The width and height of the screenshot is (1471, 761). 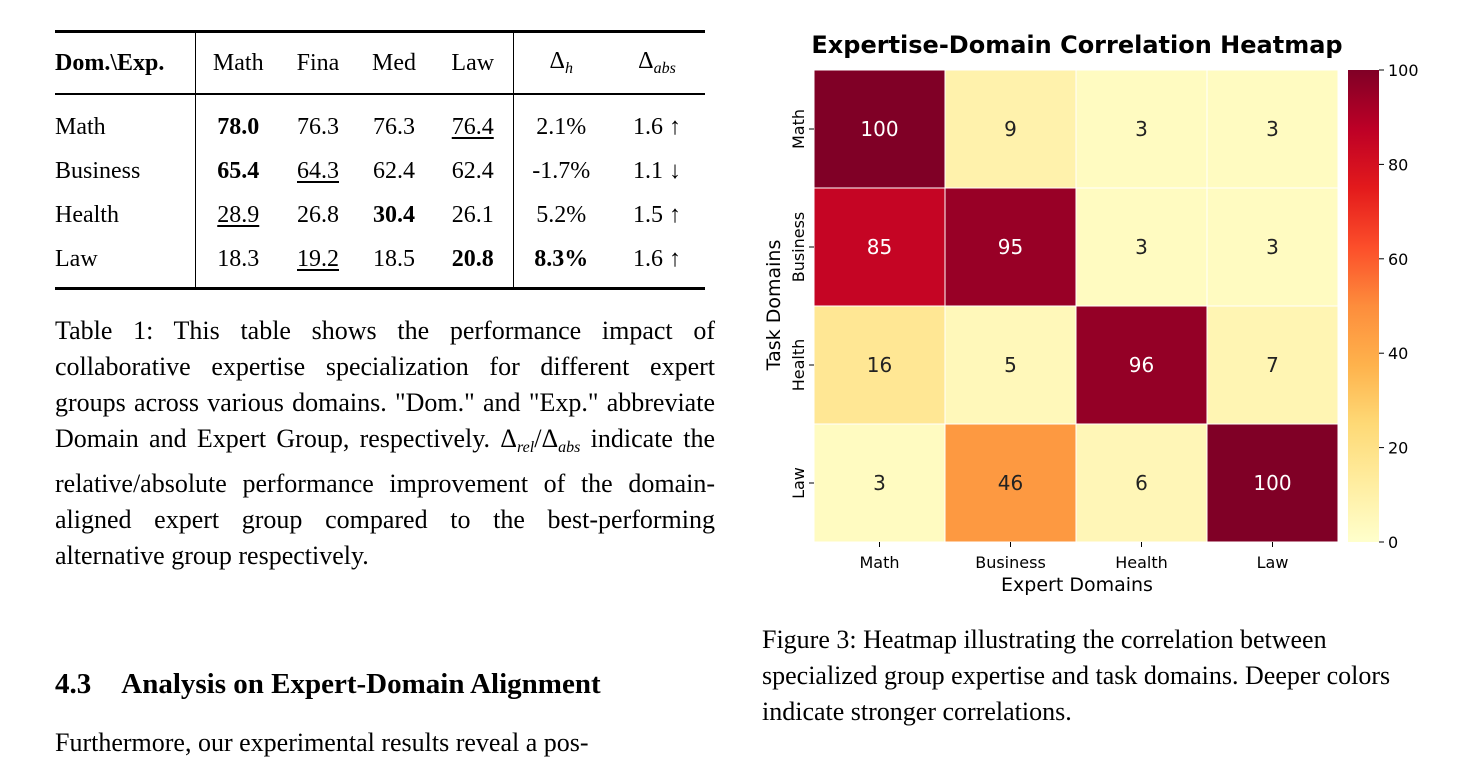 I want to click on heatmap-cell-label: 9, so click(x=1010, y=129).